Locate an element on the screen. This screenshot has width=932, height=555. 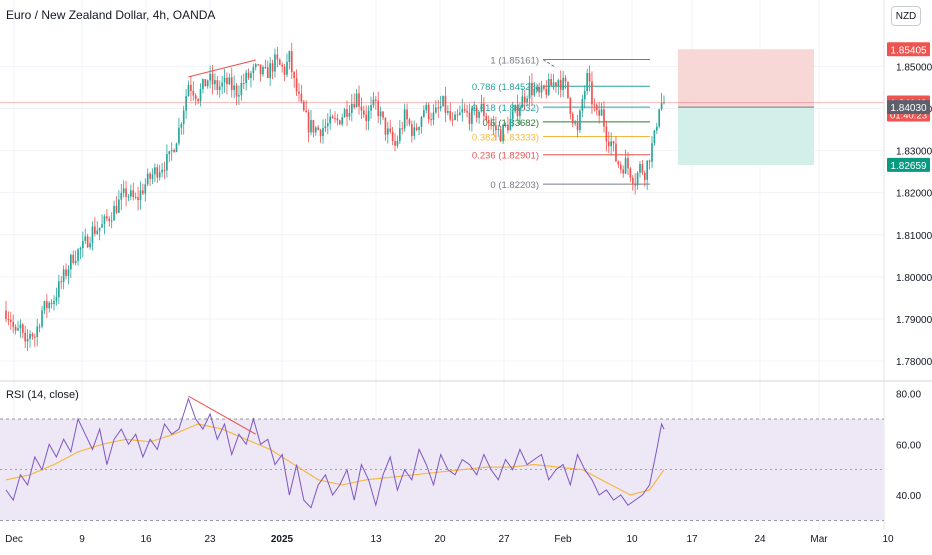
stop-price-tag: 1.85405 is located at coordinates (908, 50).